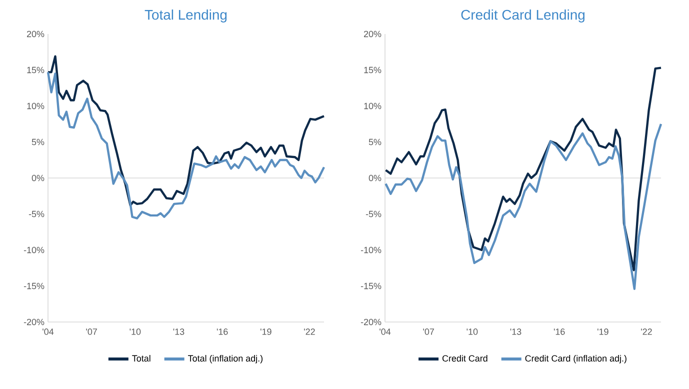  Describe the element at coordinates (465, 358) in the screenshot. I see `legend-label: Credit Card` at that location.